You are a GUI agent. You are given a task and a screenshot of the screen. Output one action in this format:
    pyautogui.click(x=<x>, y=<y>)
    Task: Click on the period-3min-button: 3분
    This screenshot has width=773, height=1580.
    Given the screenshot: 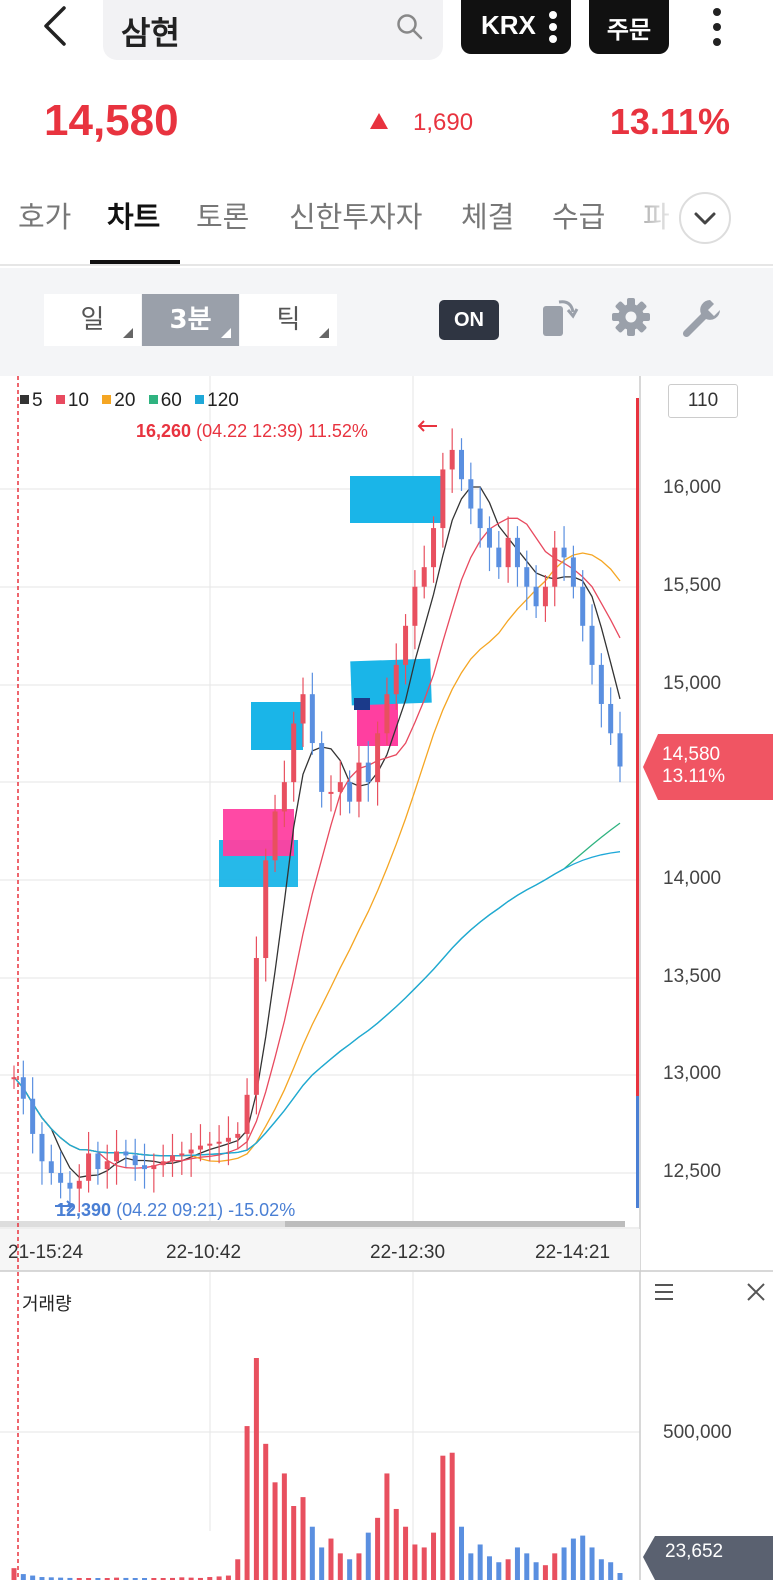 What is the action you would take?
    pyautogui.click(x=190, y=320)
    